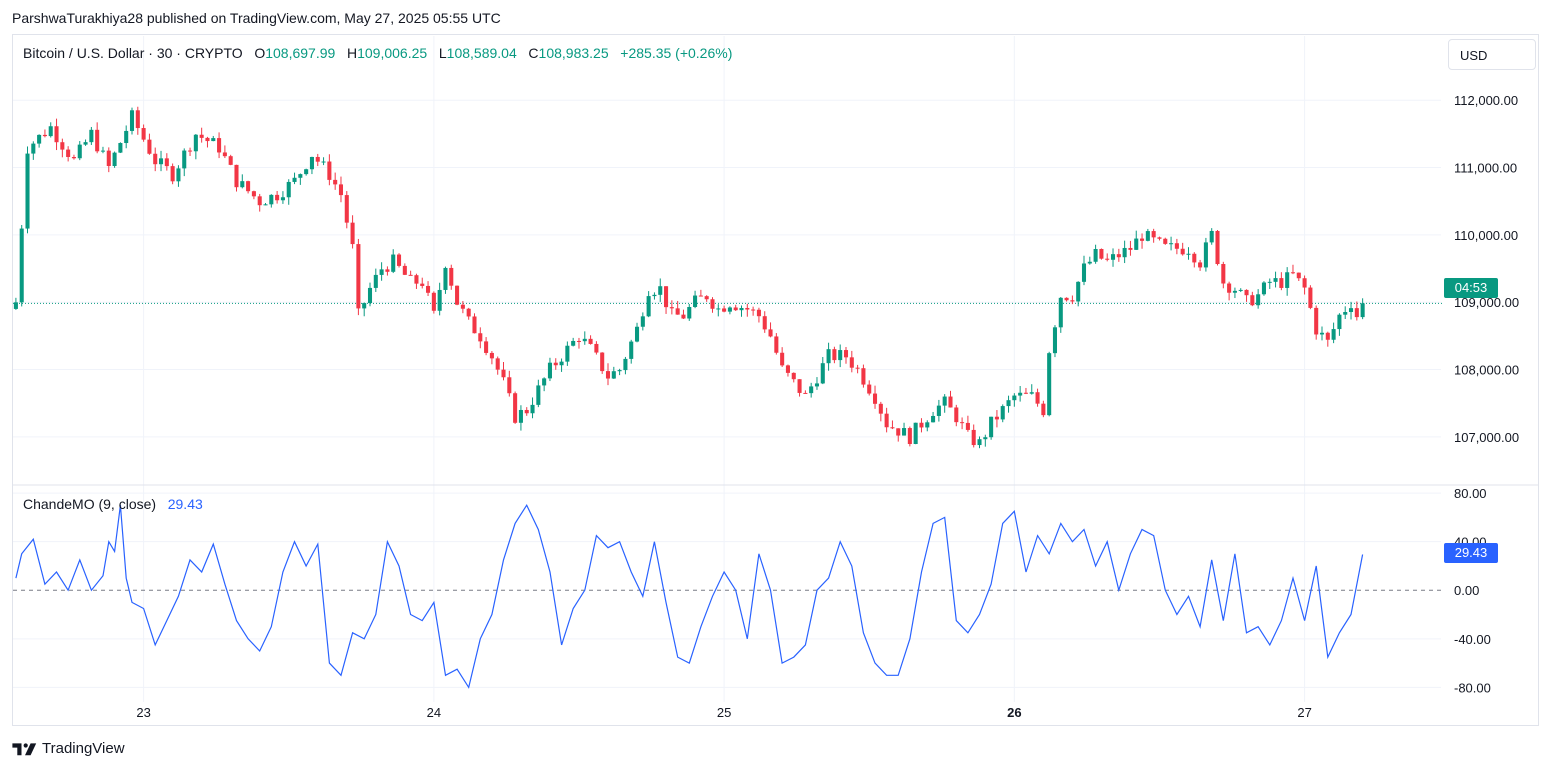  Describe the element at coordinates (392, 53) in the screenshot. I see `high-value: 109,006.25` at that location.